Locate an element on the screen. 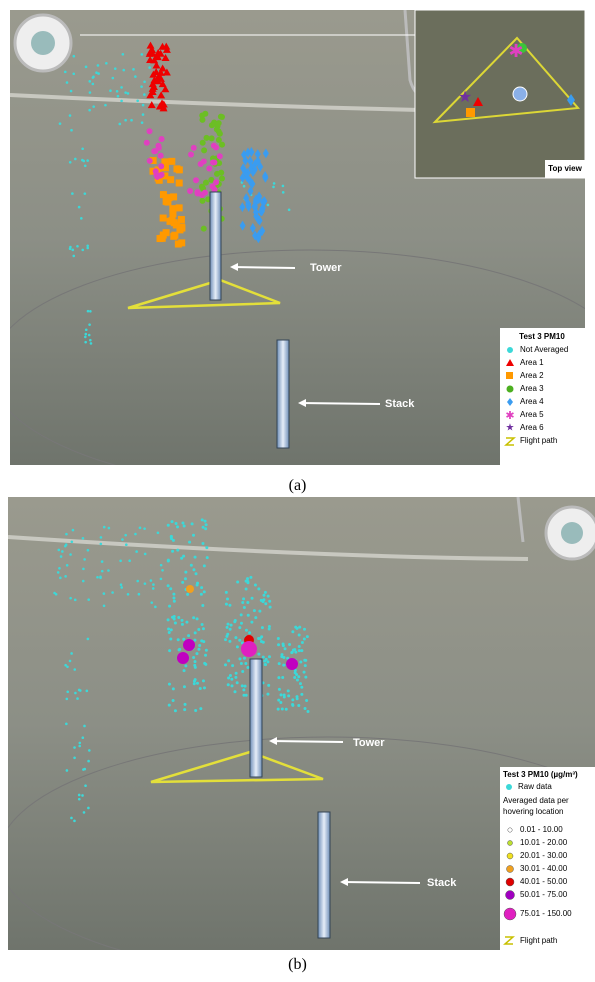 Image resolution: width=595 pixels, height=982 pixels. legend-label: 40.01 - 50.00 is located at coordinates (544, 881).